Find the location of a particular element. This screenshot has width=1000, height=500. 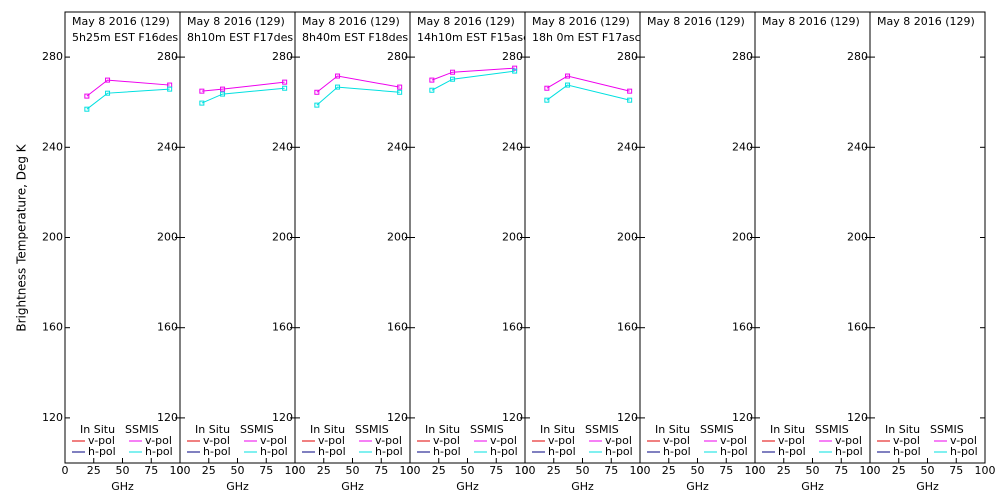

panel-header: May 8 2016 (129) 8h40m EST F18des is located at coordinates (355, 29).